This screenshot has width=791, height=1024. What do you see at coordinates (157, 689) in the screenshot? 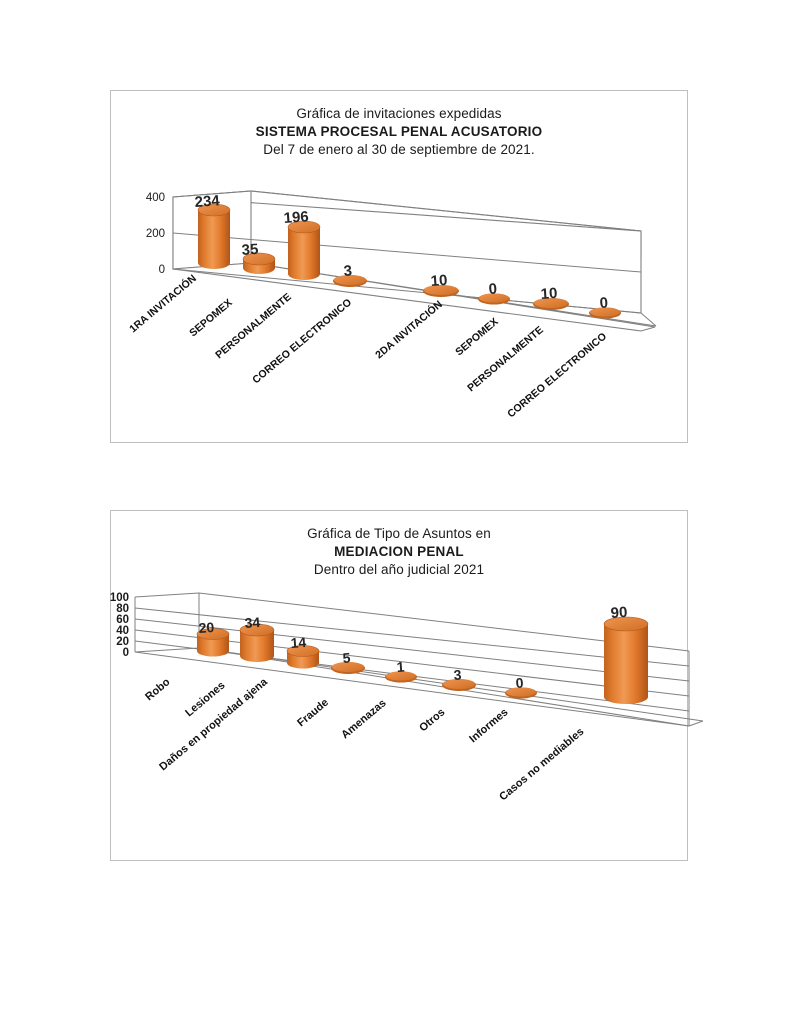
I see `chart-2-catlabel-0: Robo` at bounding box center [157, 689].